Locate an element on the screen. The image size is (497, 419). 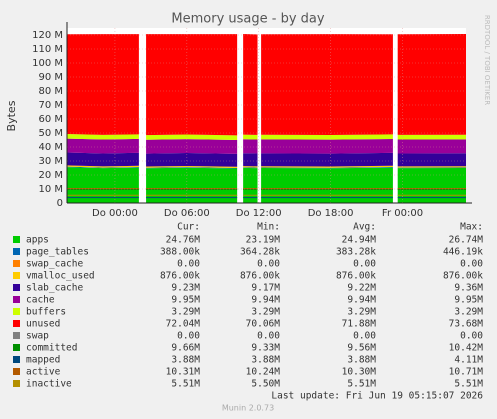
y-tick-label: 0 is located at coordinates (60, 203).